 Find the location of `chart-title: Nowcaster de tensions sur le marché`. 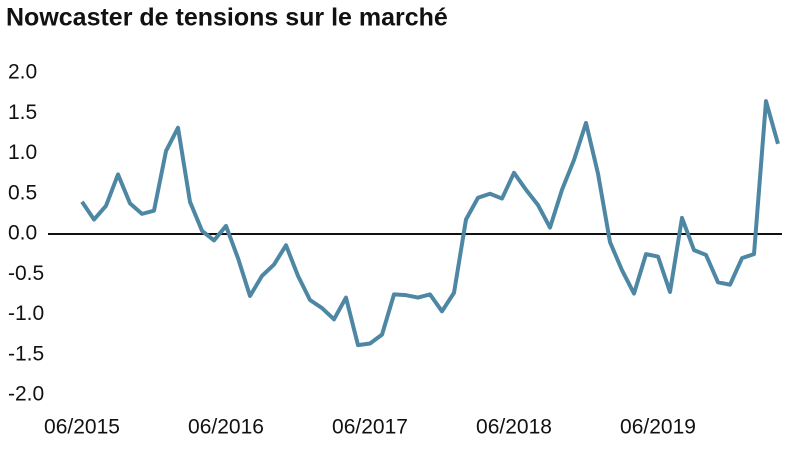

chart-title: Nowcaster de tensions sur le marché is located at coordinates (227, 18).